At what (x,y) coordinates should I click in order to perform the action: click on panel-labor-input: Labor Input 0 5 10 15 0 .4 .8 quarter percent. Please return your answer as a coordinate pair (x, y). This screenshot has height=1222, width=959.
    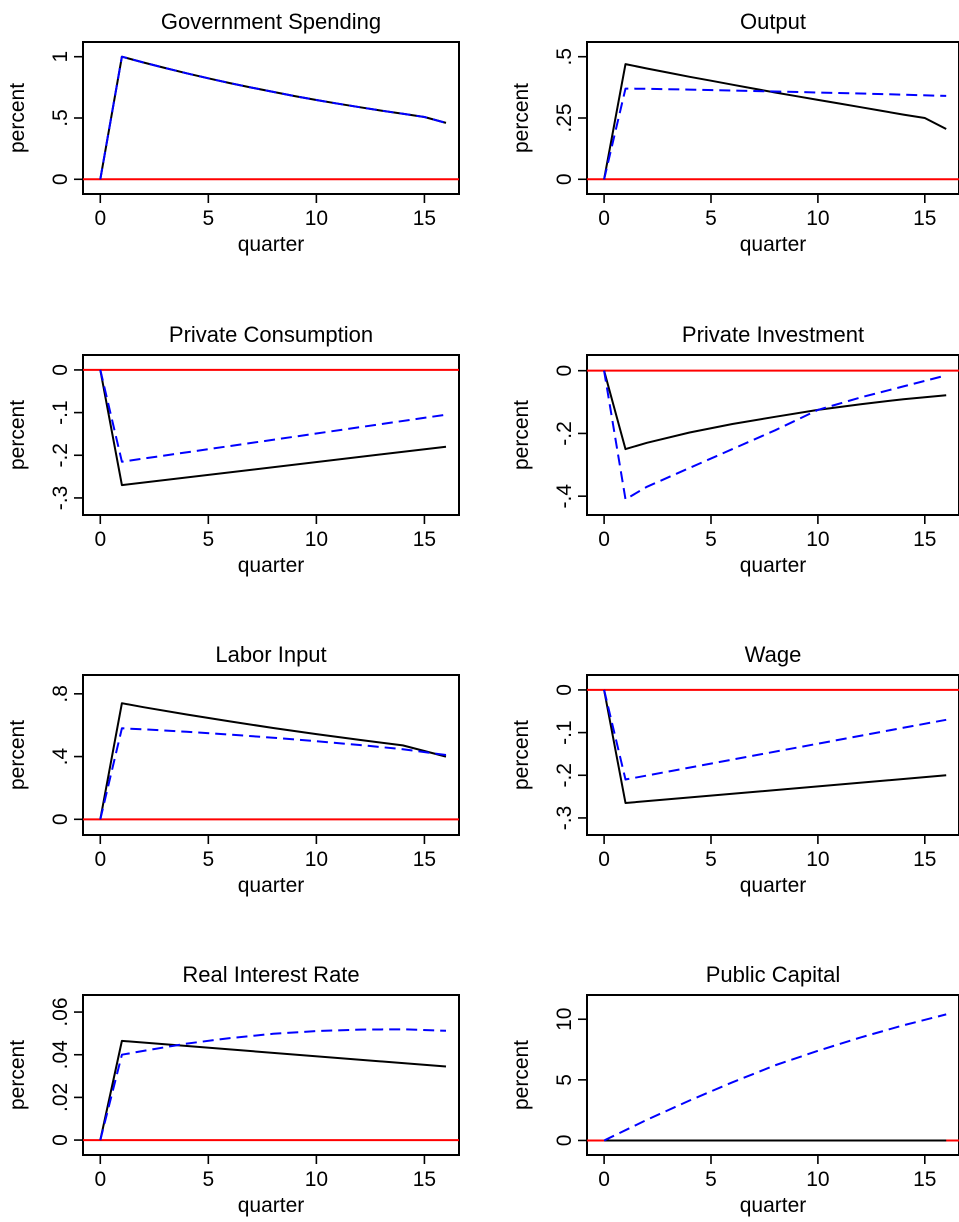
    Looking at the image, I should click on (233, 769).